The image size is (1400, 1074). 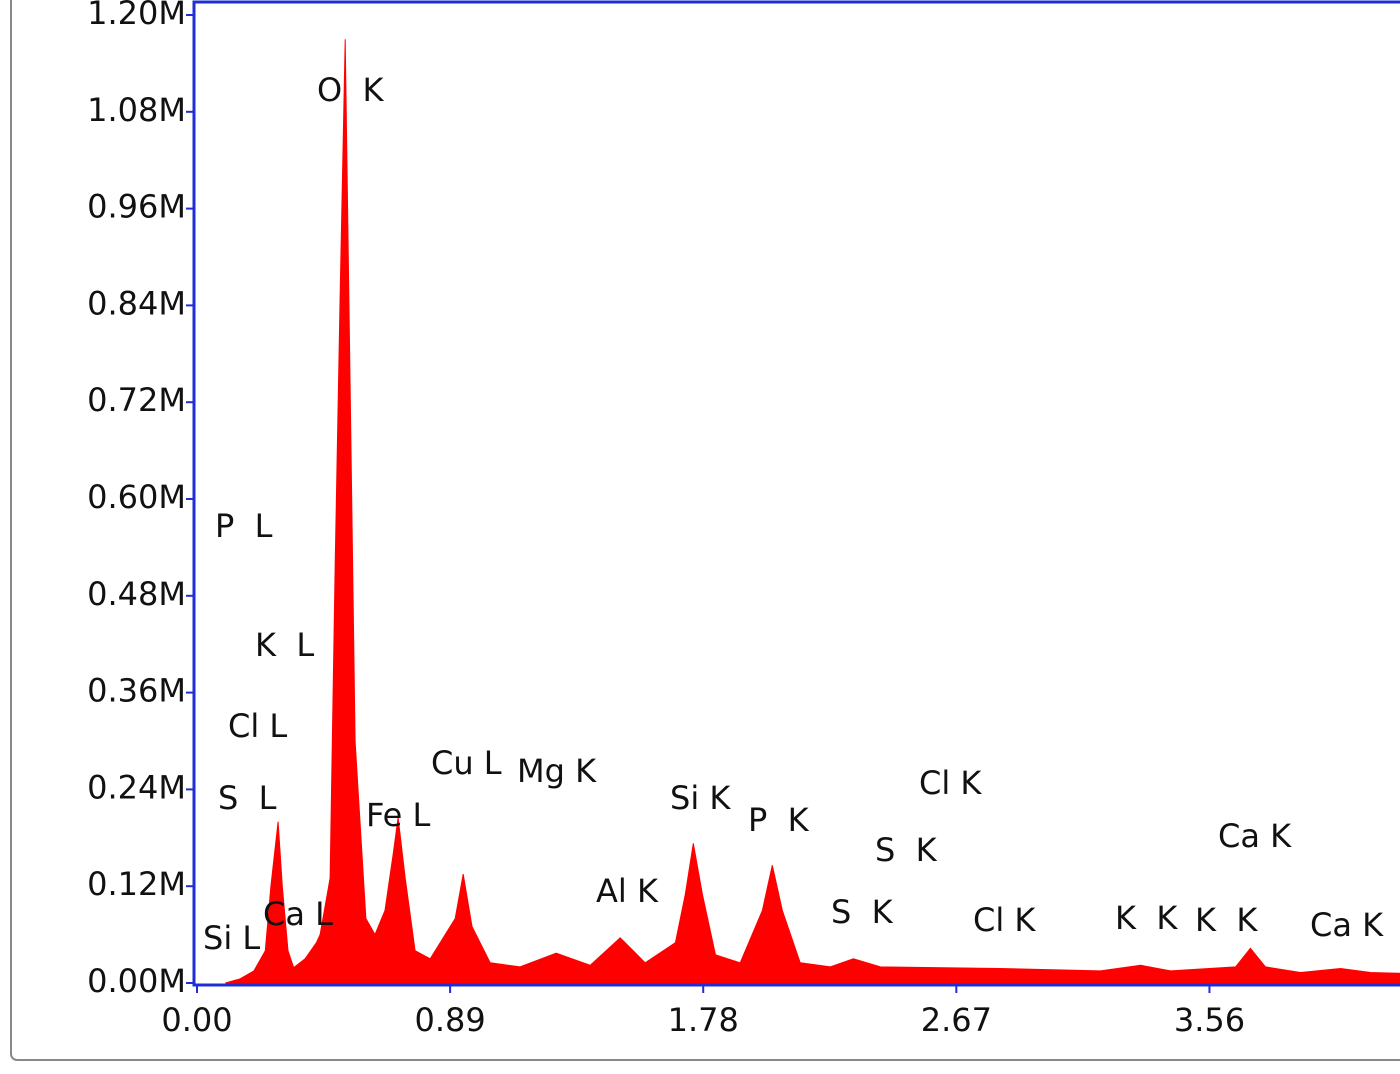 What do you see at coordinates (257, 726) in the screenshot?
I see `peak-label: Cl L` at bounding box center [257, 726].